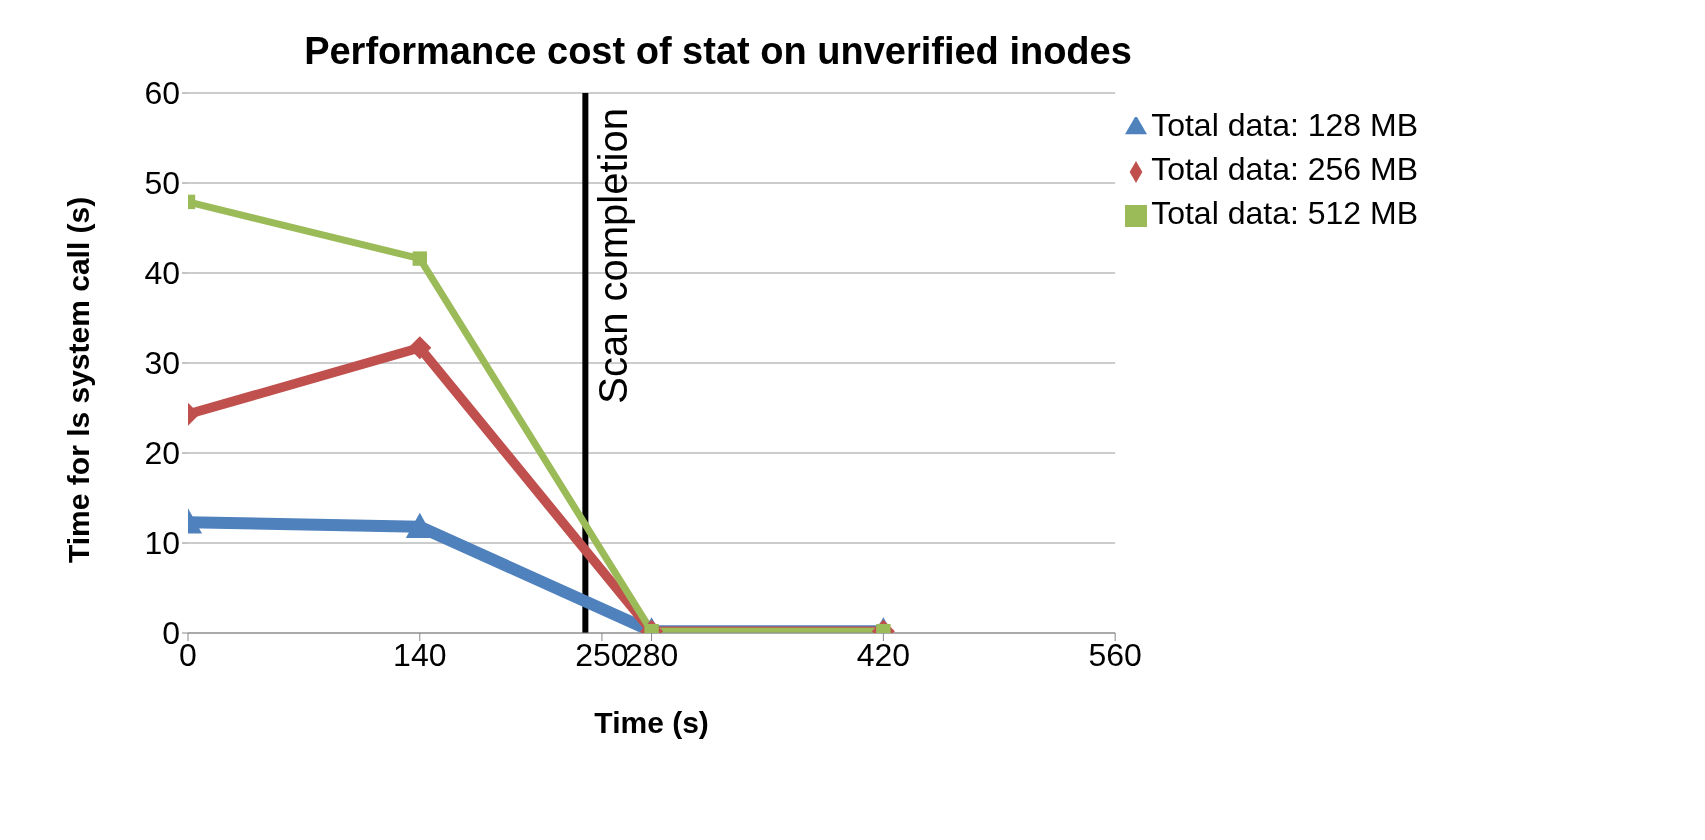 This screenshot has height=840, width=1705. Describe the element at coordinates (718, 51) in the screenshot. I see `chart-title: Performance cost of stat on unverified inodes` at that location.